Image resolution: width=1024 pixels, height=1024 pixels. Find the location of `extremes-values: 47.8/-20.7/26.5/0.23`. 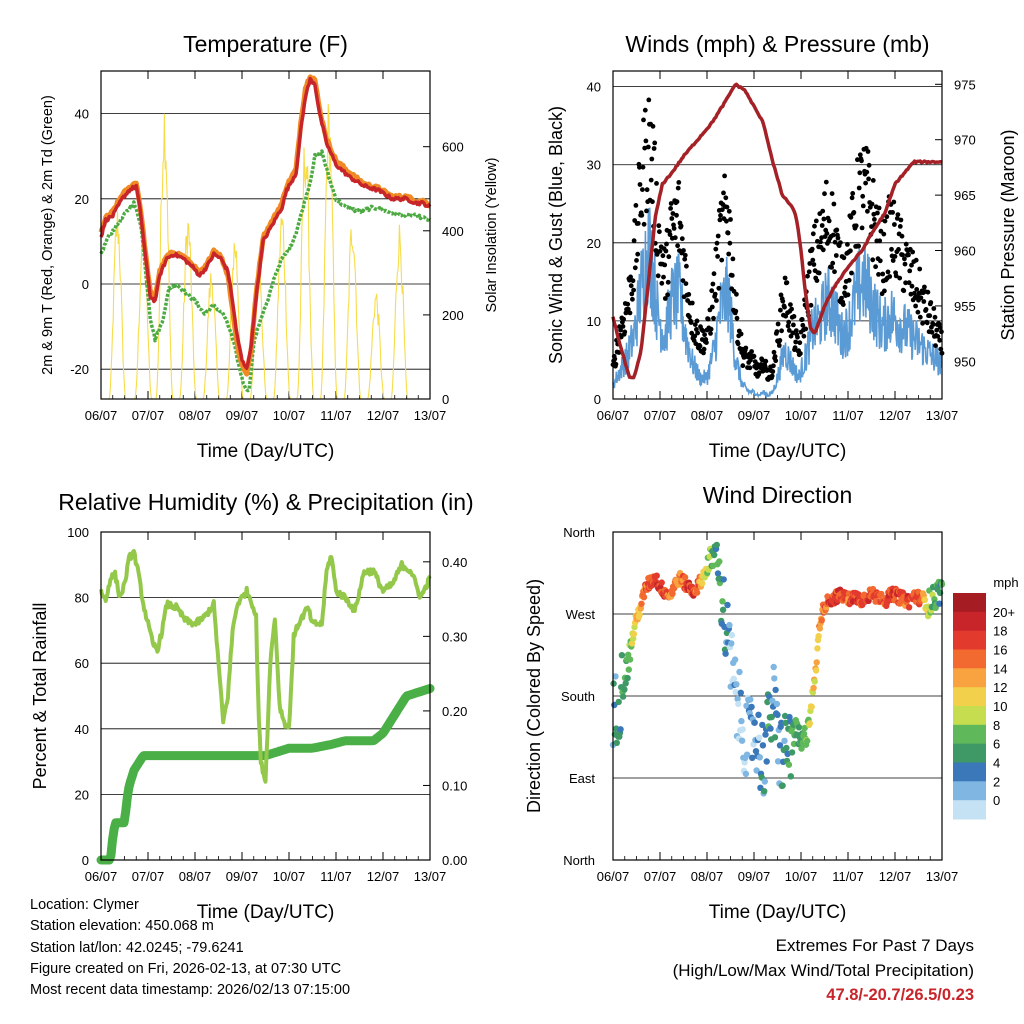

extremes-values: 47.8/-20.7/26.5/0.23 is located at coordinates (900, 995).